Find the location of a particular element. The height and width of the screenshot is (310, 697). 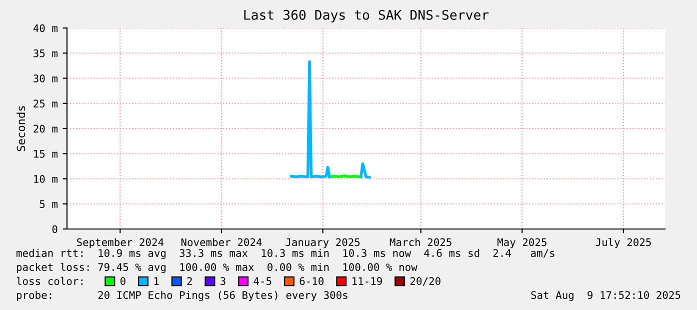

x-tick-label: September 2024 is located at coordinates (120, 243).